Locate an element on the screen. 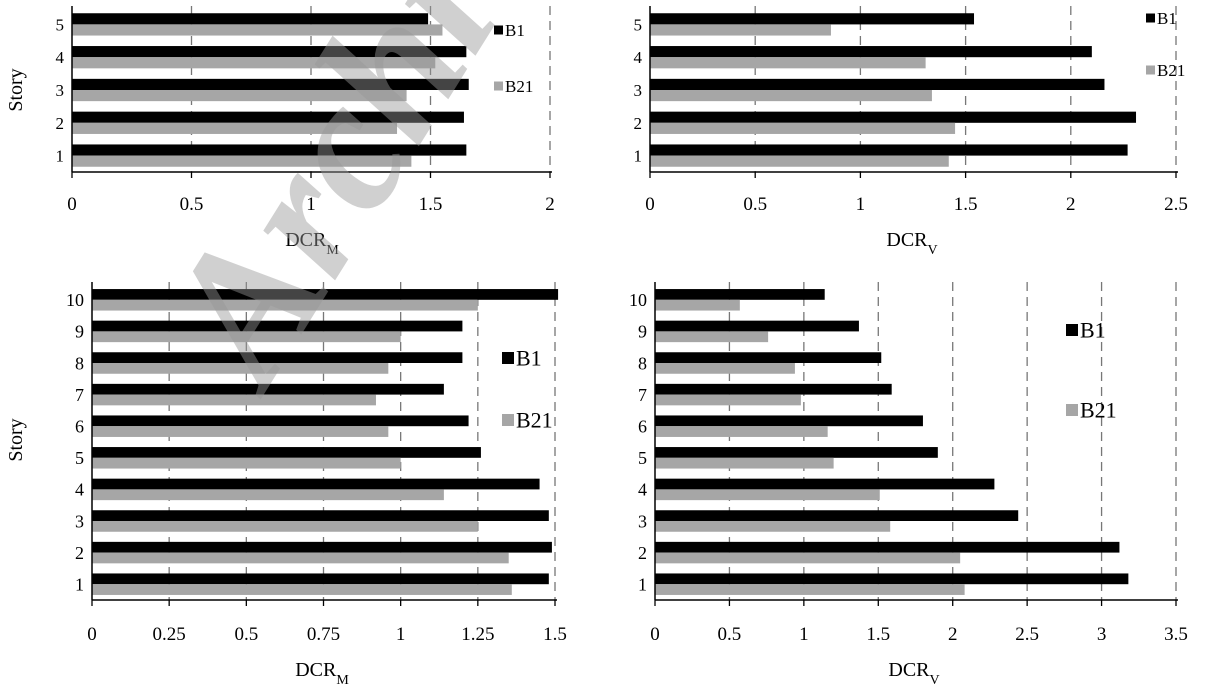 Image resolution: width=1208 pixels, height=693 pixels. y-axis-title: Story is located at coordinates (16, 89).